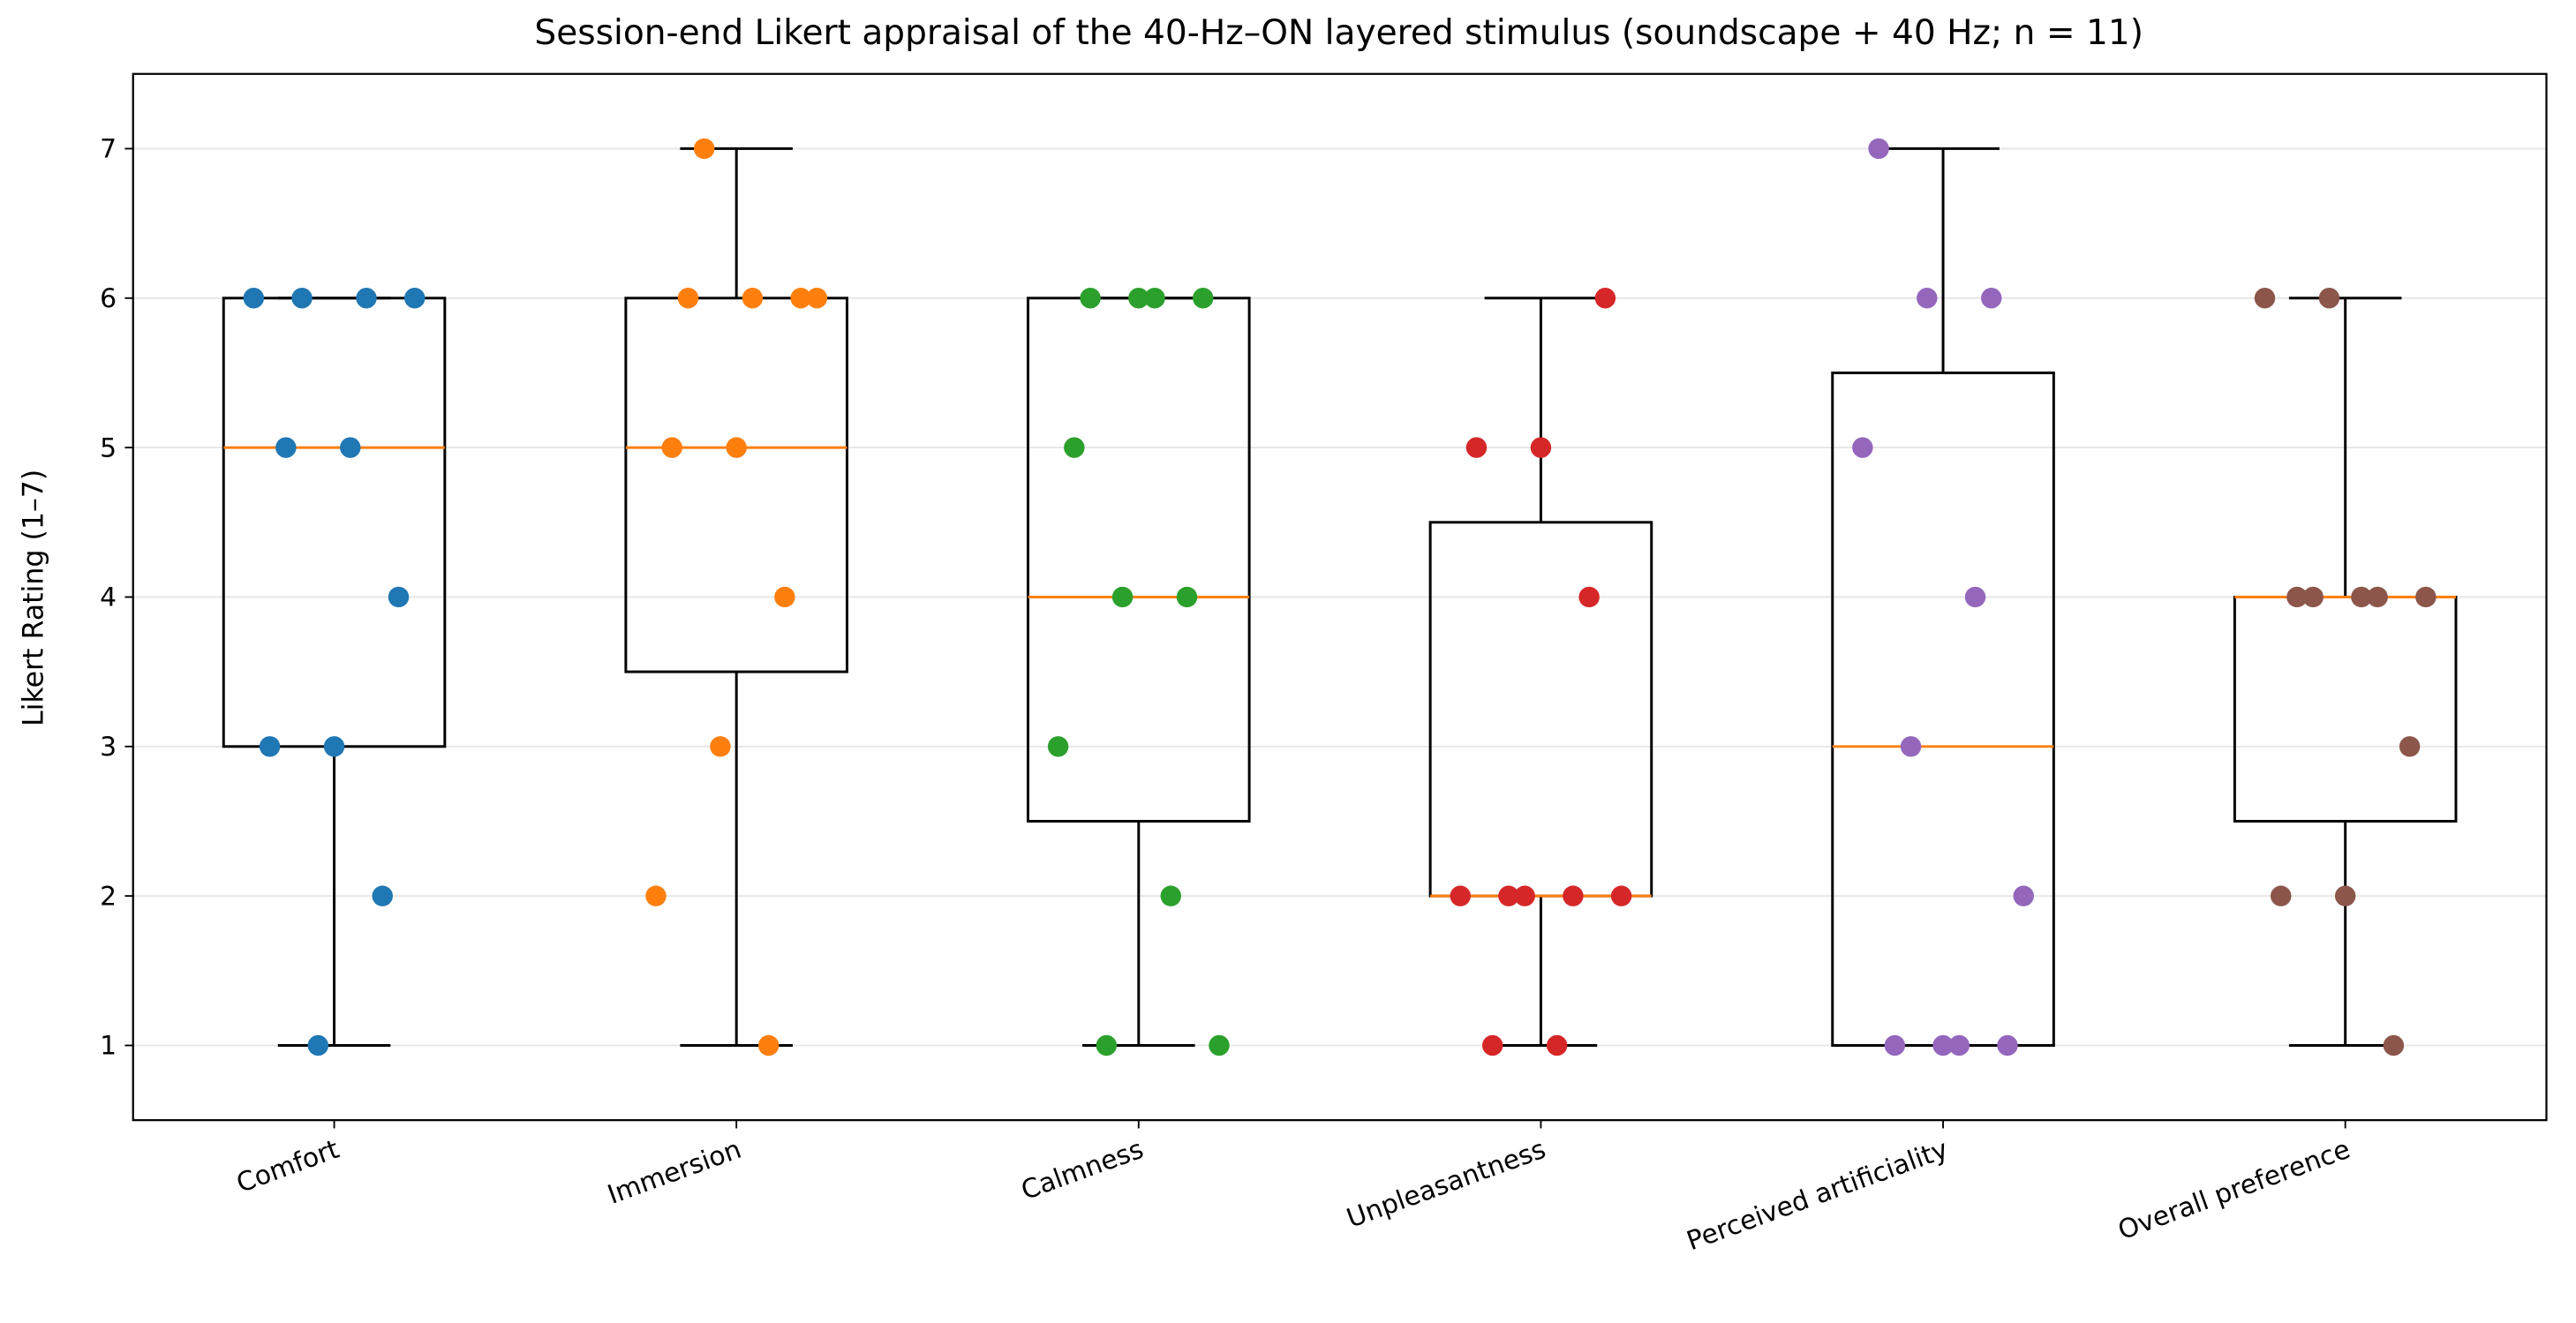 This screenshot has height=1323, width=2576. Describe the element at coordinates (109, 747) in the screenshot. I see `y-tick-label: 3` at that location.